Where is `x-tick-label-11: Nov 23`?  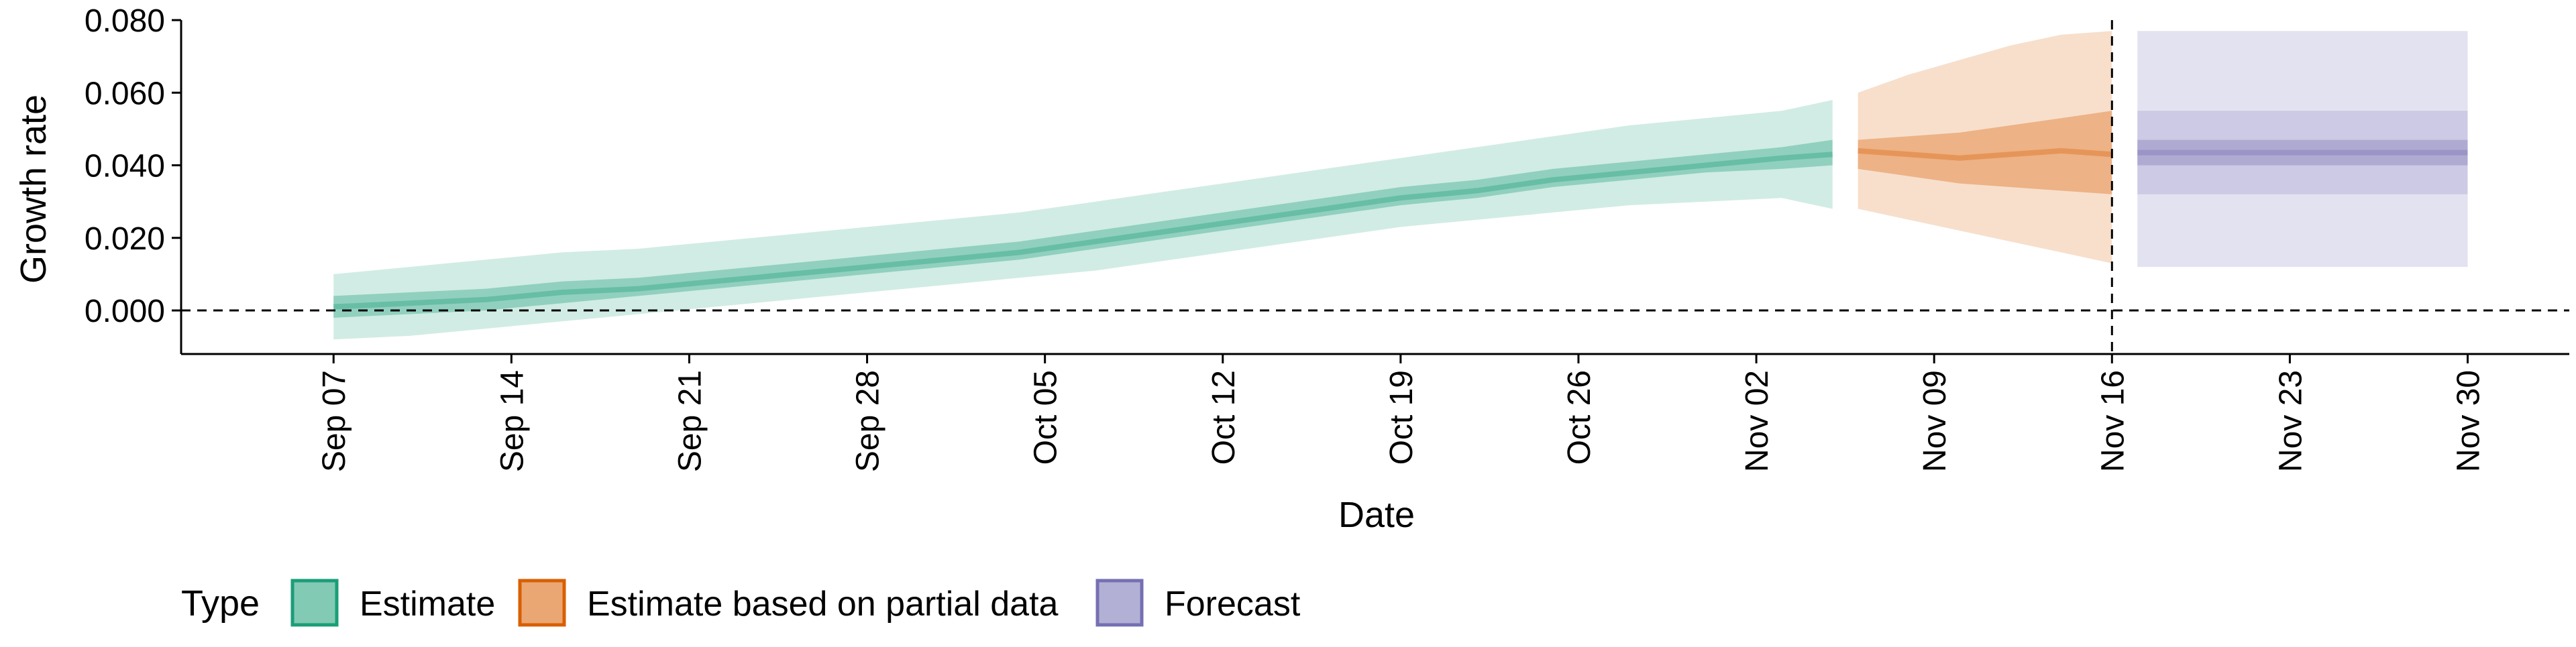 x-tick-label-11: Nov 23 is located at coordinates (2290, 421).